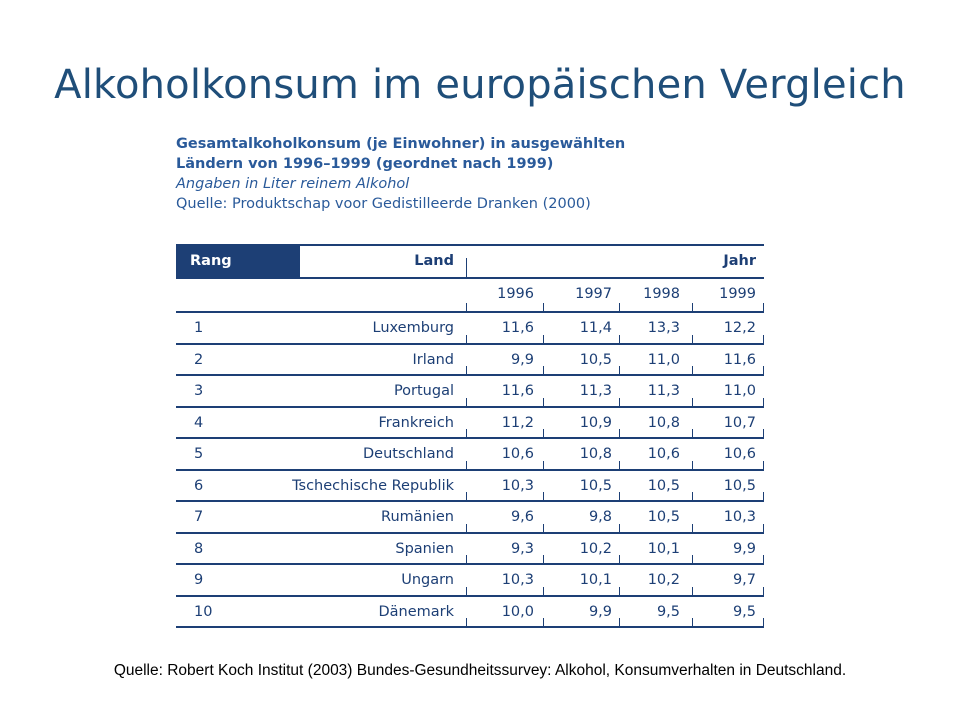 The height and width of the screenshot is (720, 960). Describe the element at coordinates (600, 611) in the screenshot. I see `value-cell-1997: 9,9` at that location.